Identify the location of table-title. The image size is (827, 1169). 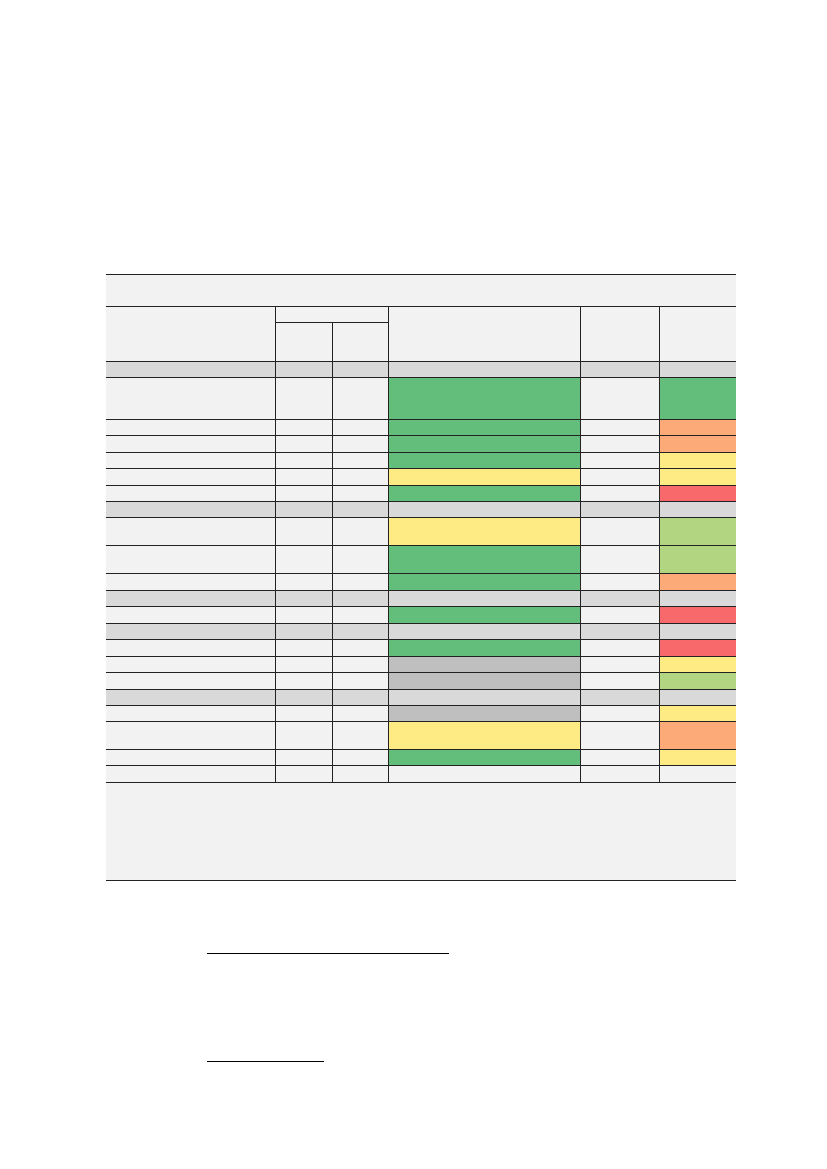
(421, 290).